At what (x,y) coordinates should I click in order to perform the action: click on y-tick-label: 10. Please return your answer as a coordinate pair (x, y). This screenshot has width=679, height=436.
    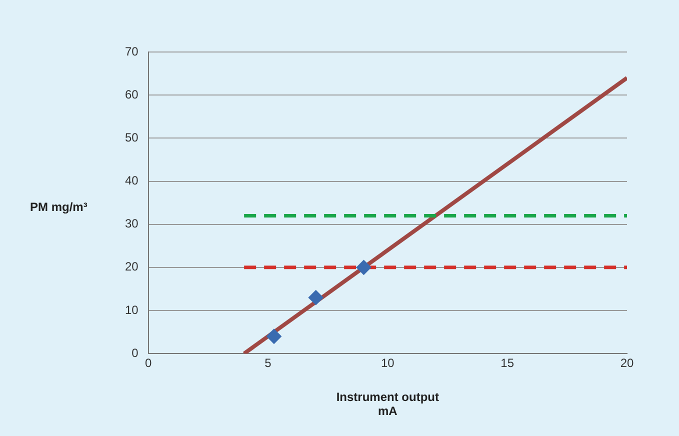
    Looking at the image, I should click on (131, 309).